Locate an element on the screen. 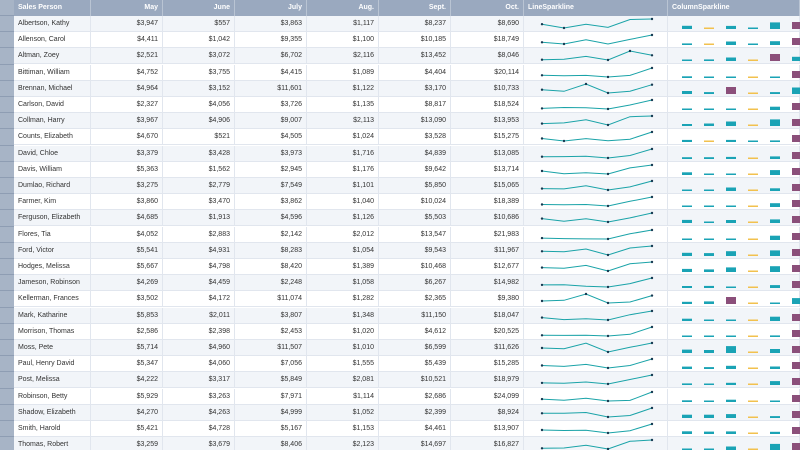 Image resolution: width=800 pixels, height=450 pixels. value-cell-aug: $2,012 is located at coordinates (343, 234).